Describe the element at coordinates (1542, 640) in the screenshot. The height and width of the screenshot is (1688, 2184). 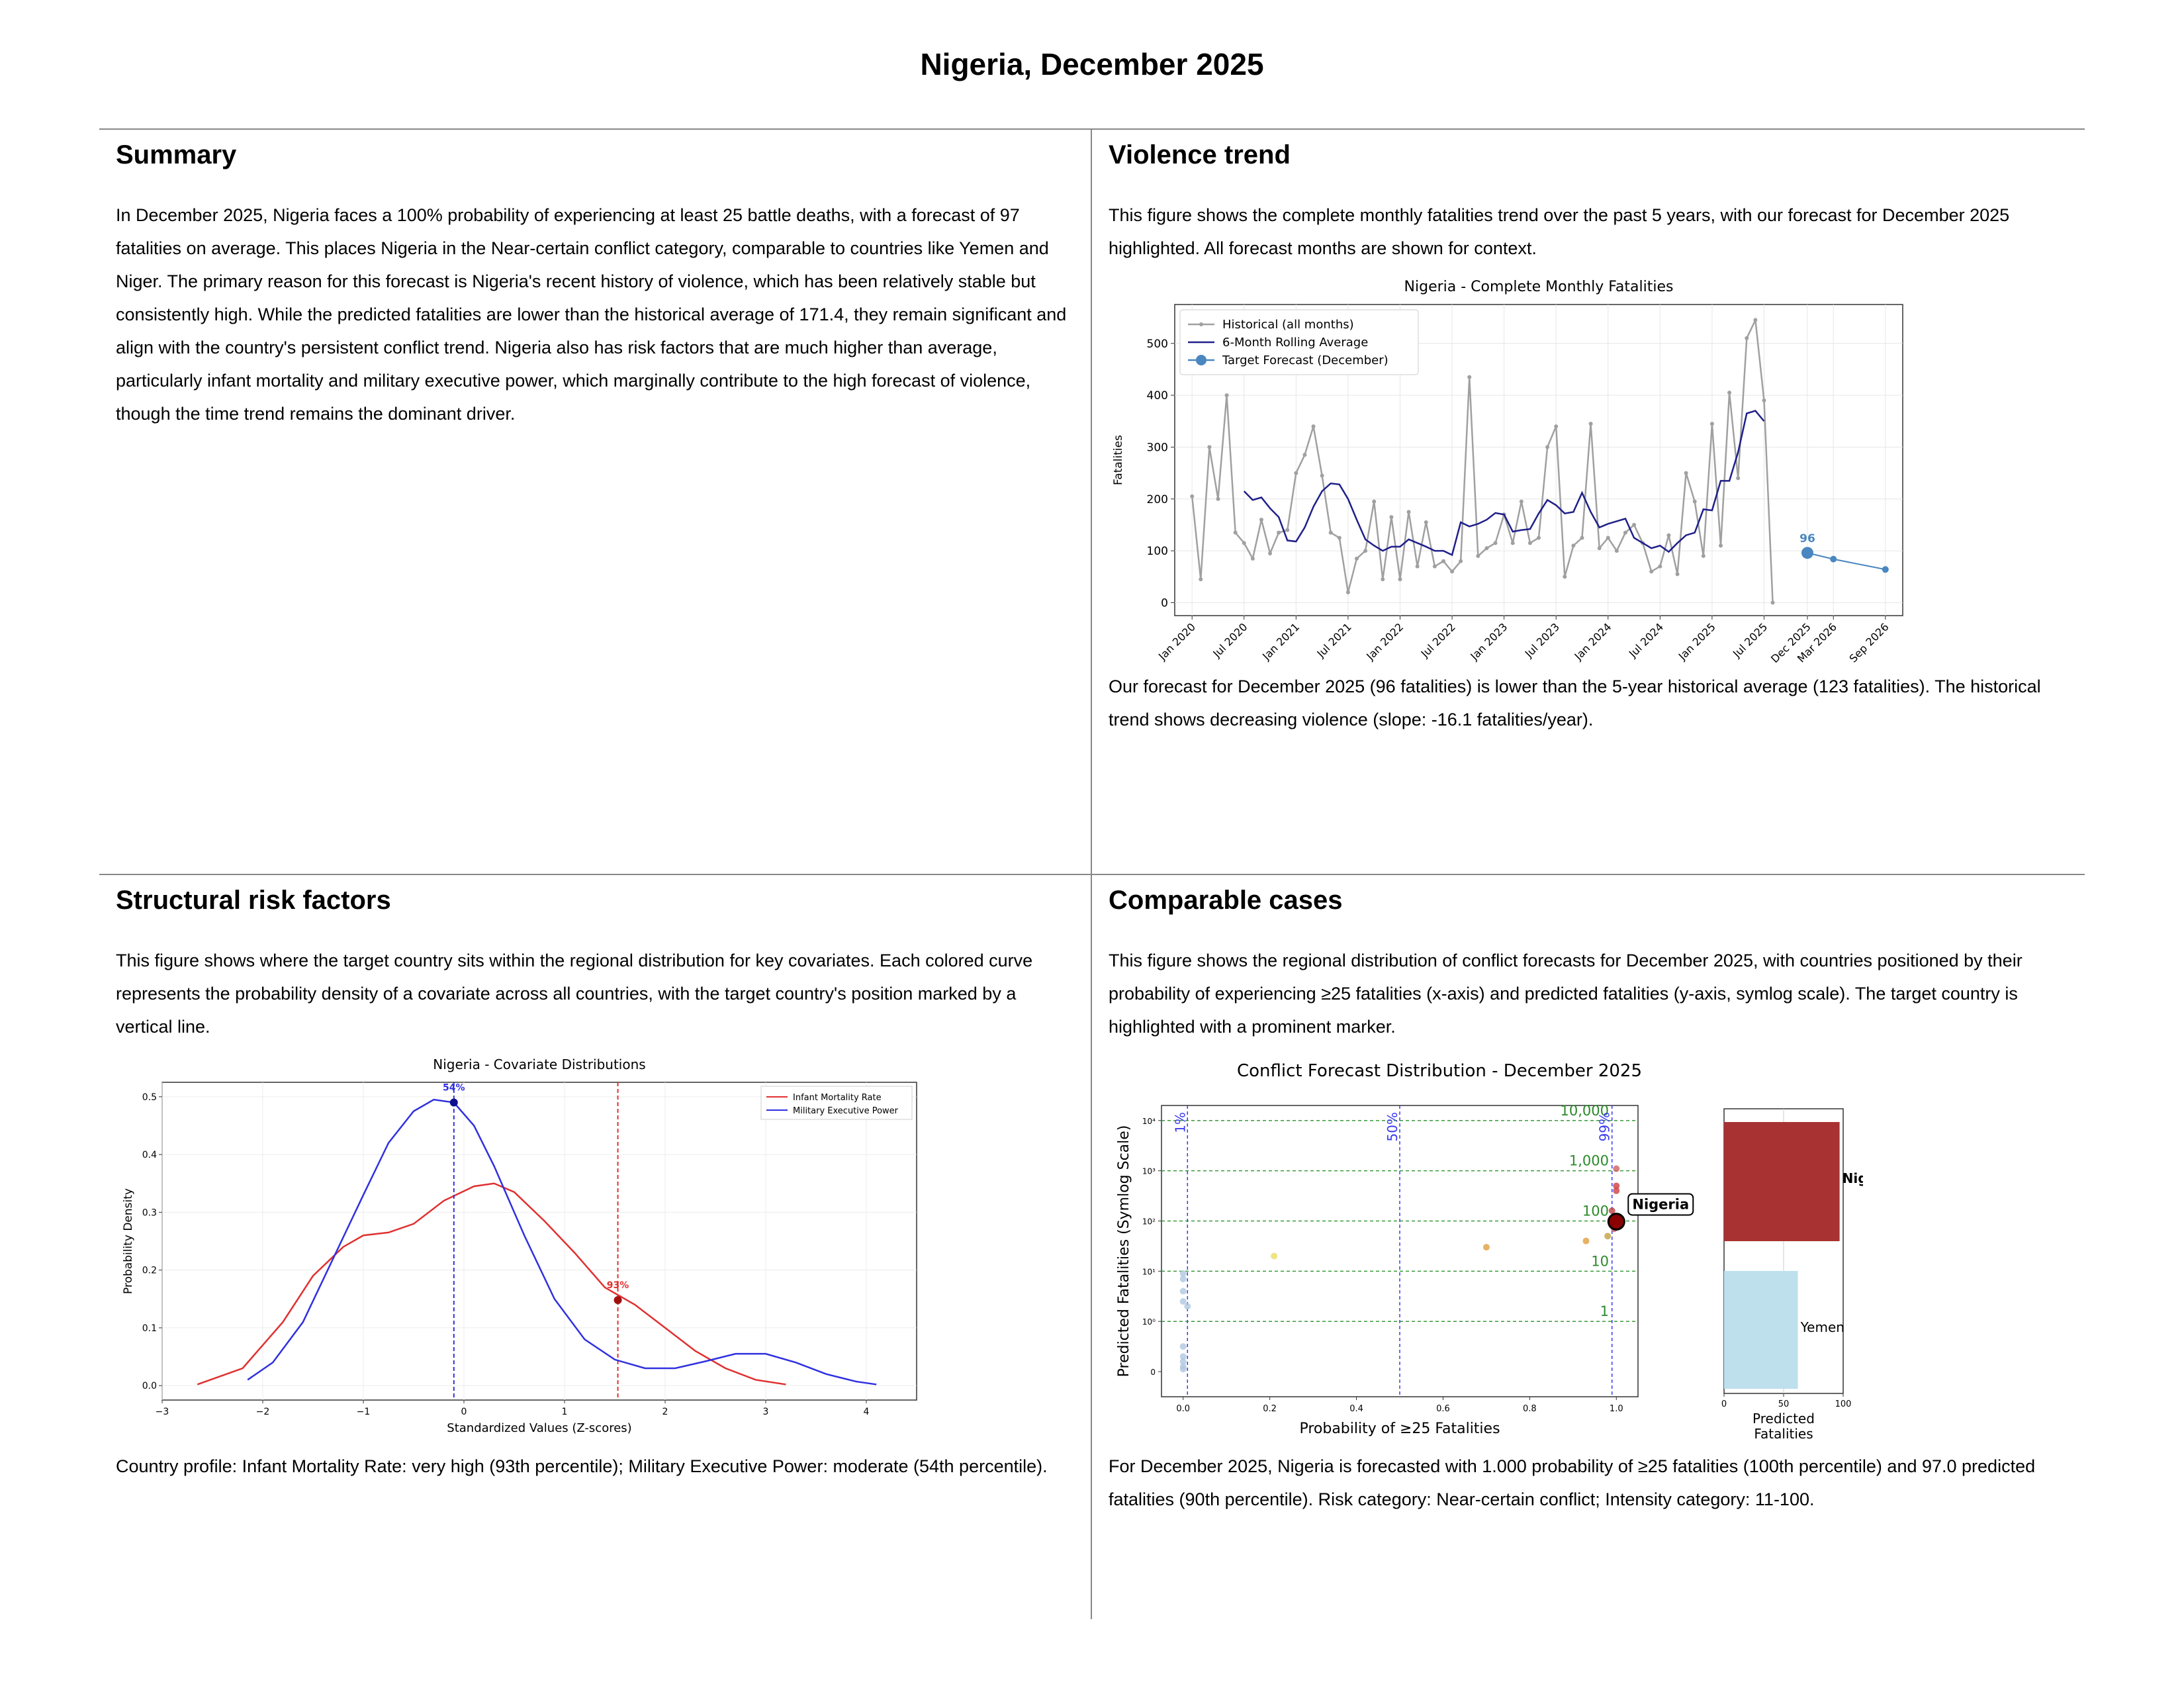
I see `x-tick-label: Jul 2023` at that location.